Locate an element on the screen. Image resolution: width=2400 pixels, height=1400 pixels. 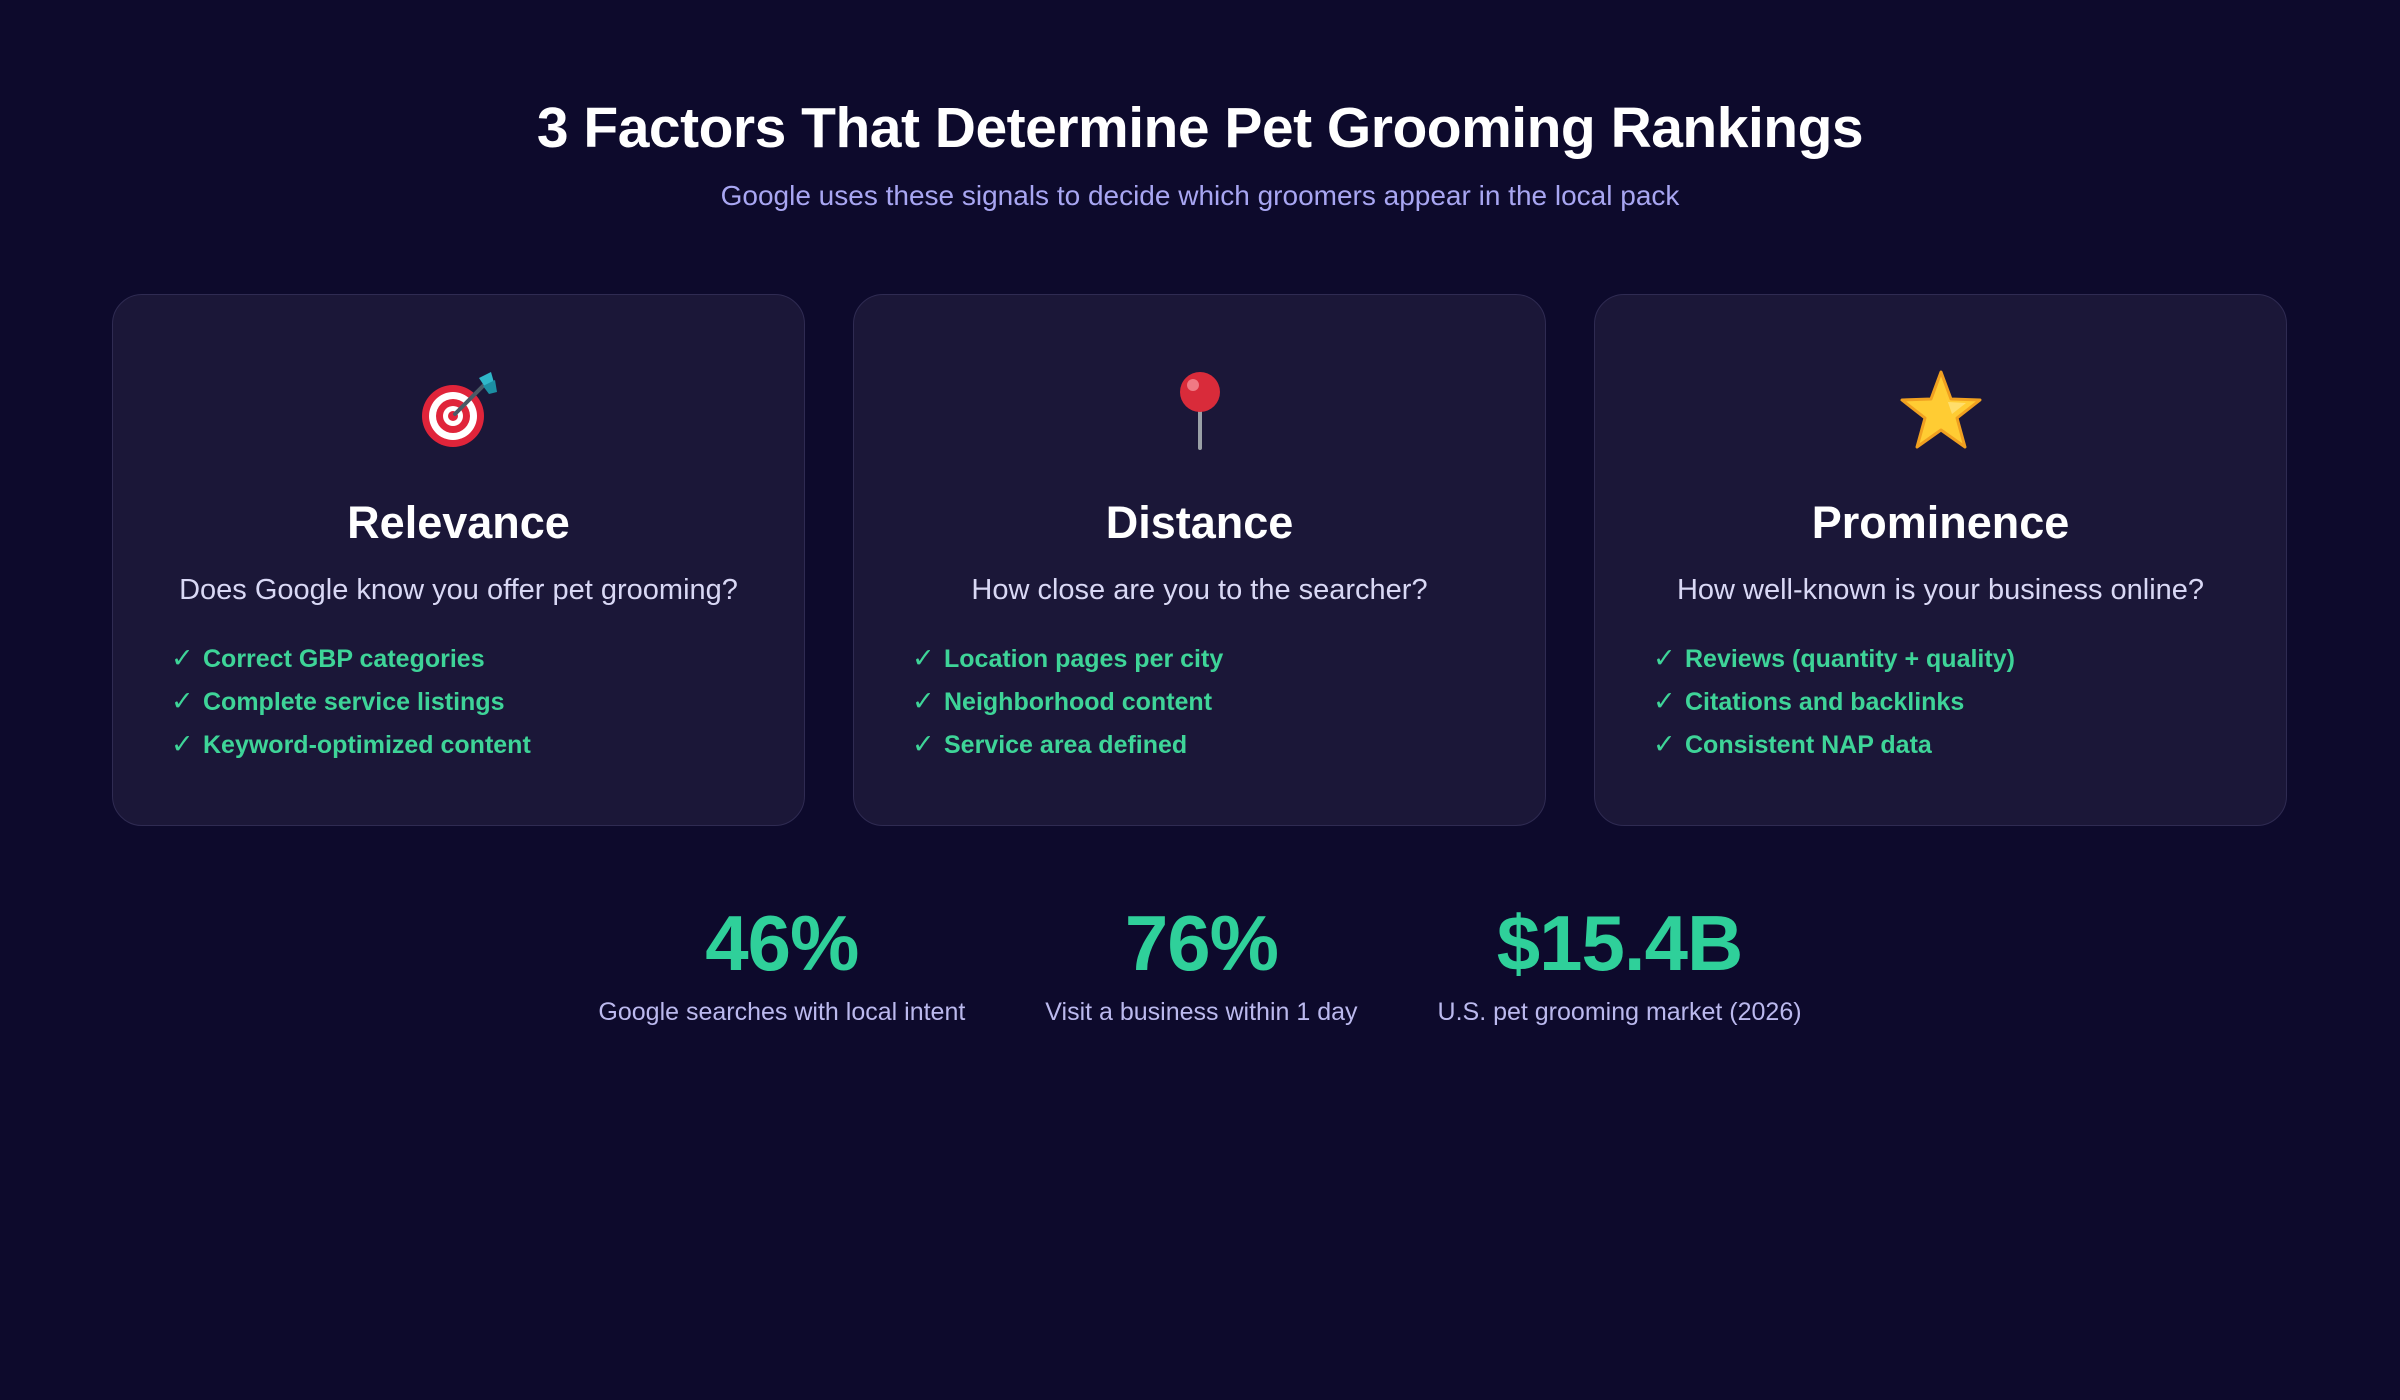
card-question: How well-known is your business online? is located at coordinates (1940, 590).